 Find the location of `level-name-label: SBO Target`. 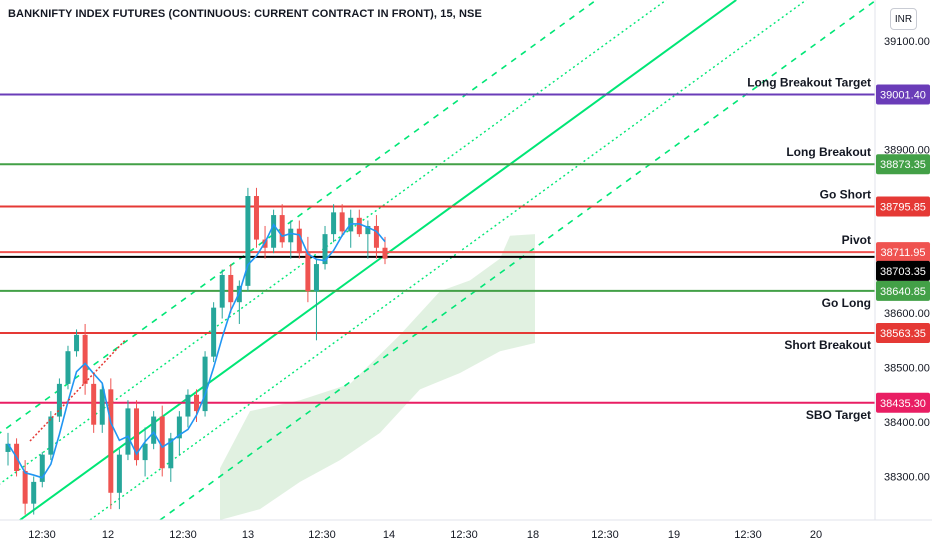

level-name-label: SBO Target is located at coordinates (838, 415).